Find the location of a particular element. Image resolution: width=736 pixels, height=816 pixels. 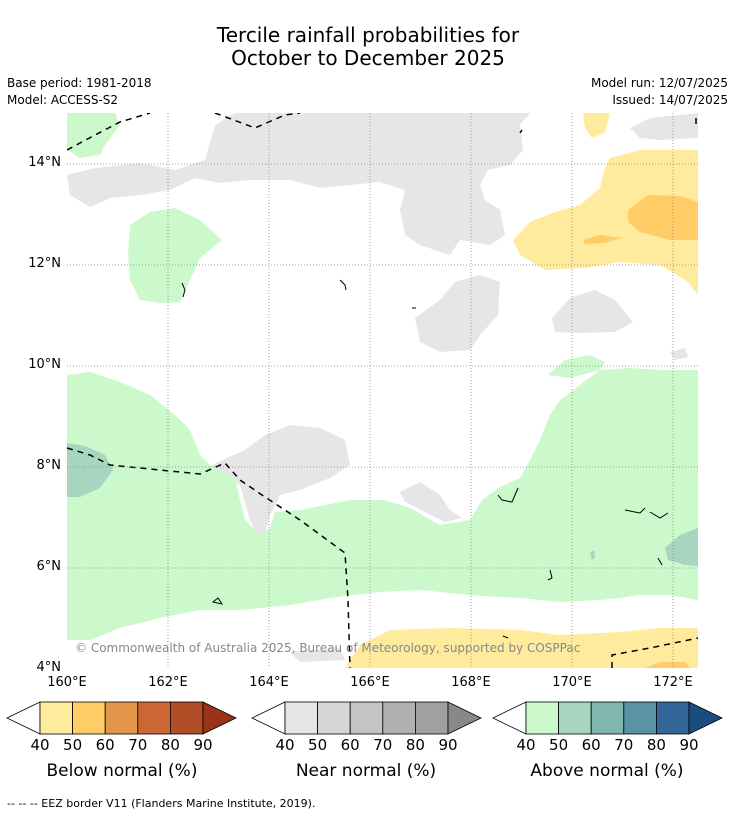

eez-border-north is located at coordinates (184, 132).